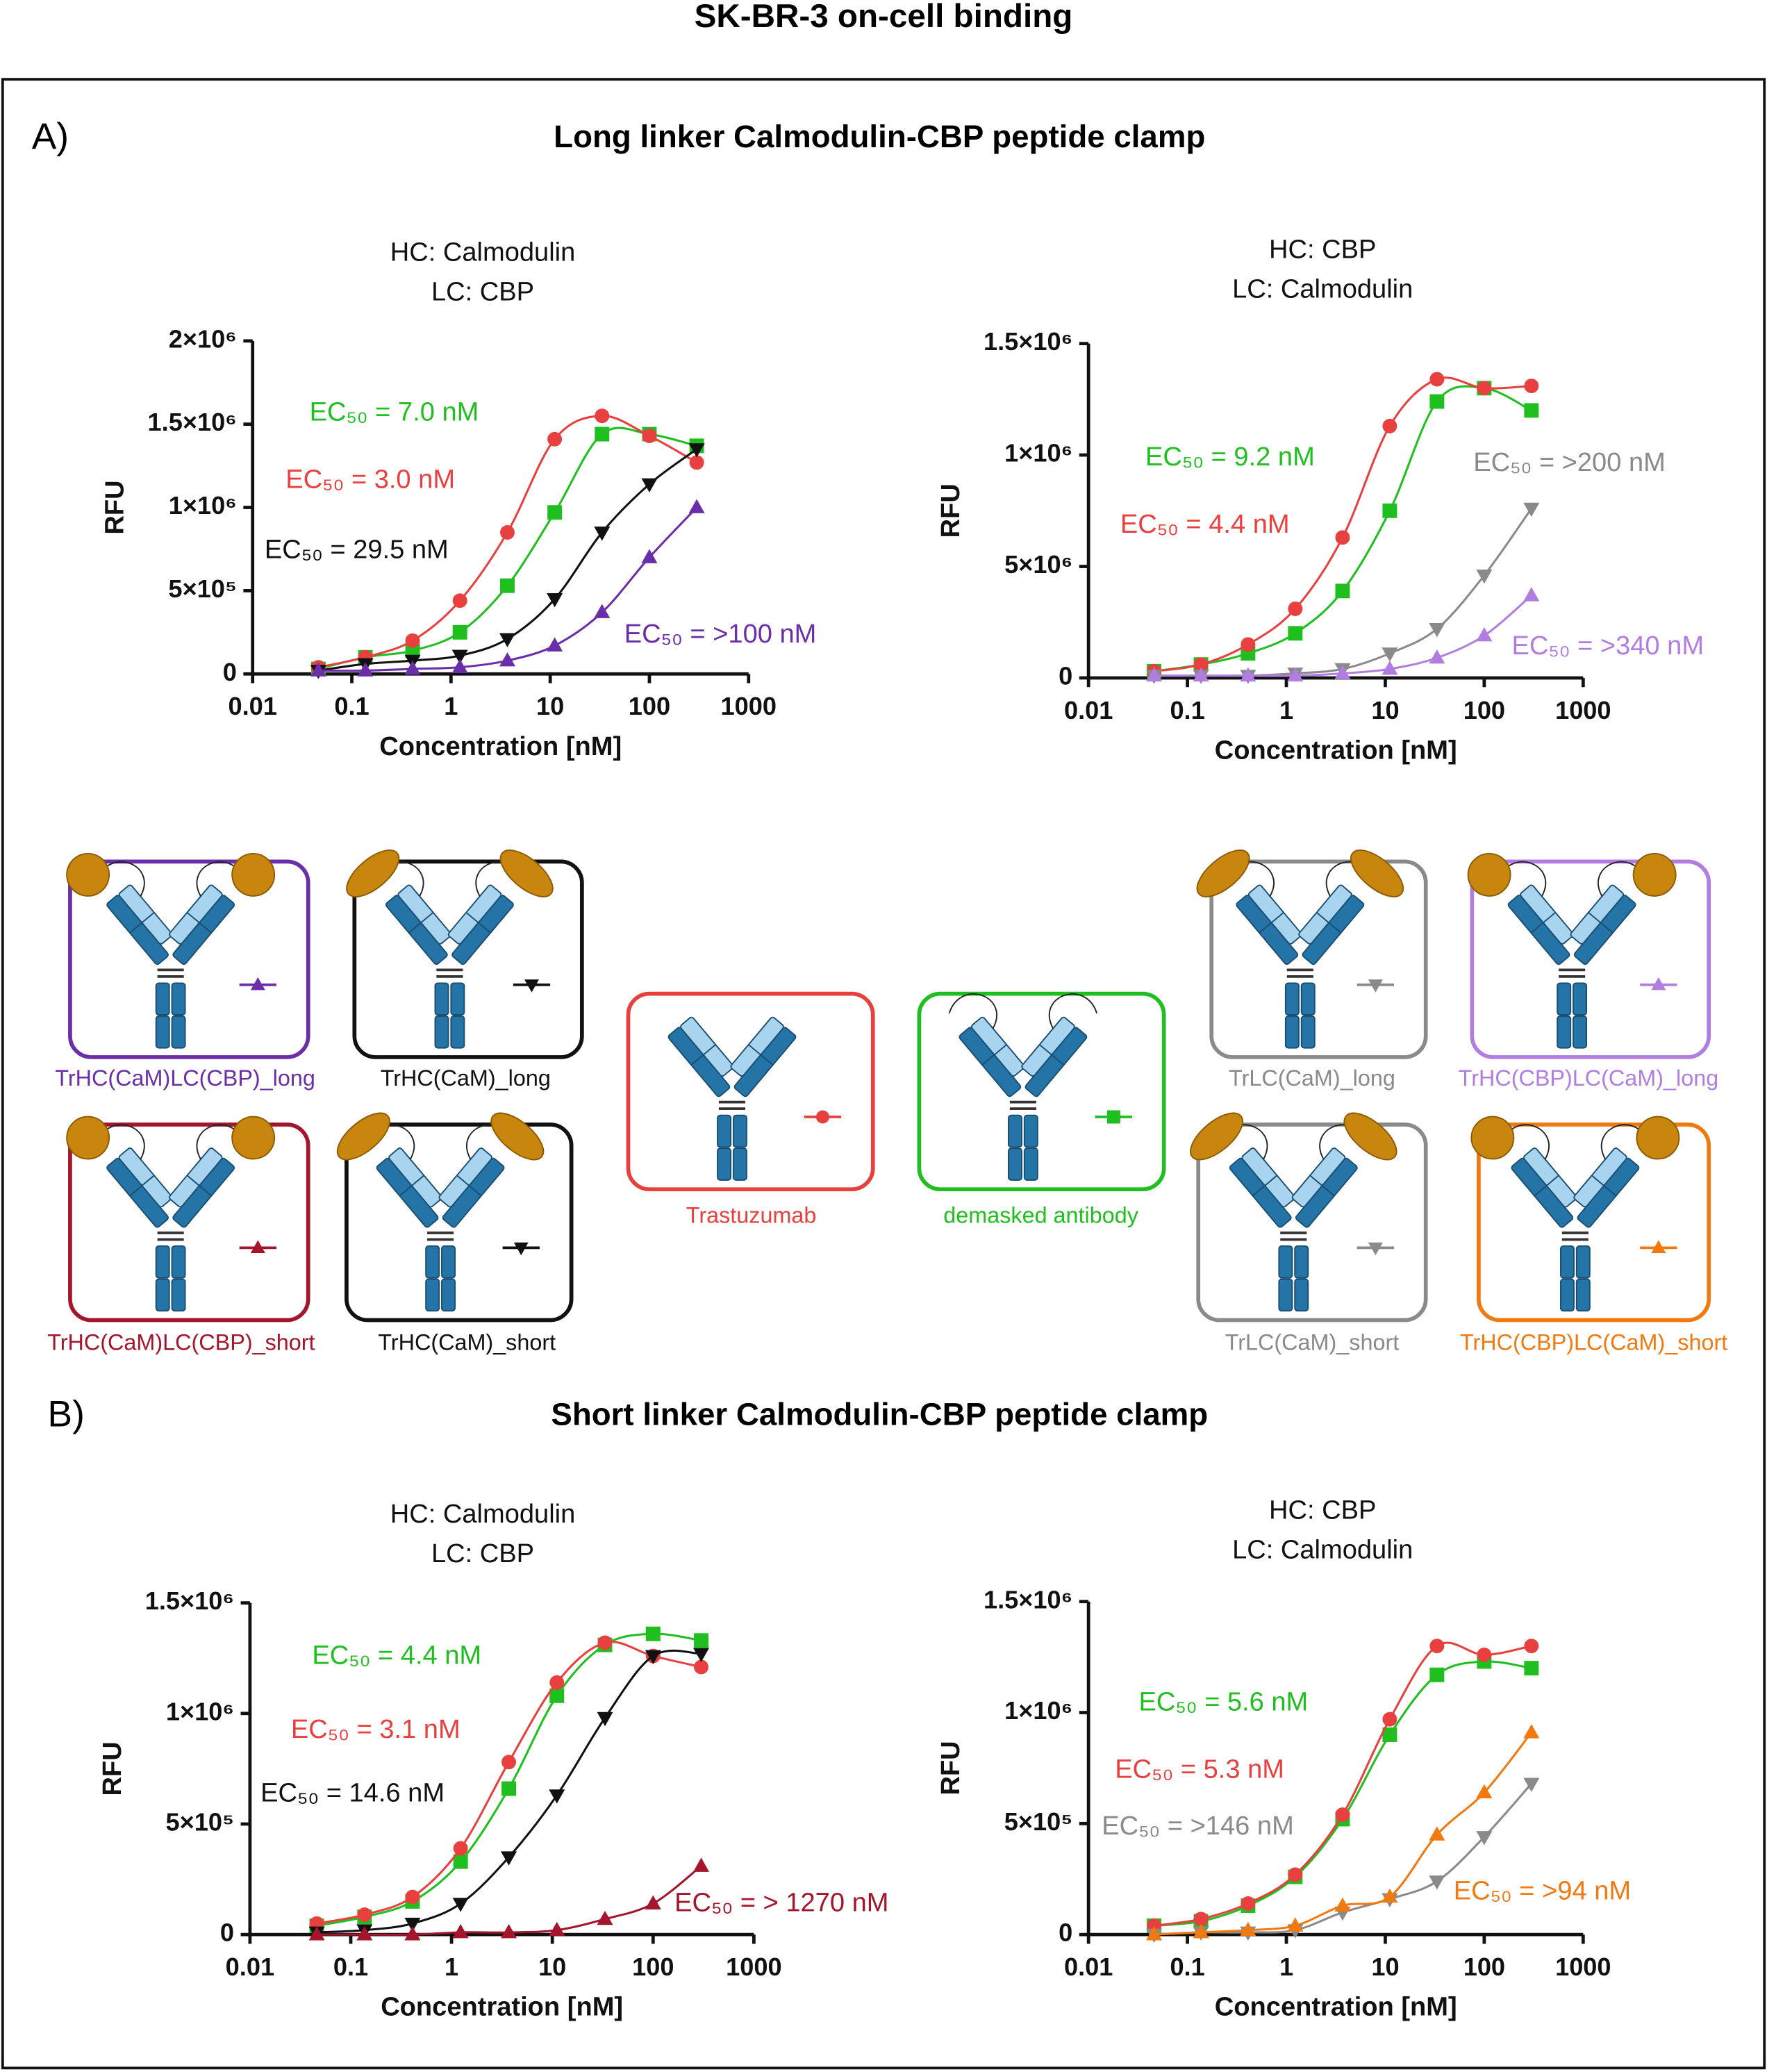 The height and width of the screenshot is (2072, 1767). What do you see at coordinates (66, 1413) in the screenshot?
I see `panel-label: B)` at bounding box center [66, 1413].